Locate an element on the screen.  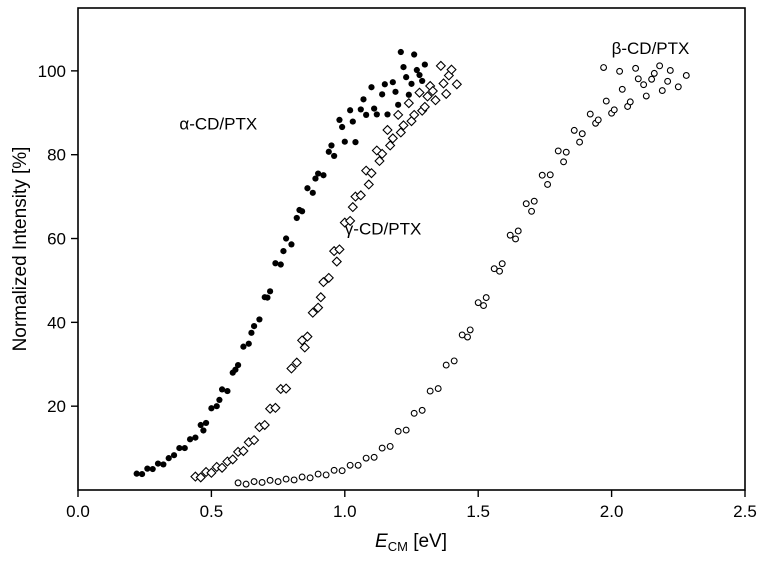
y-tick-label: 20 is located at coordinates (56, 406).